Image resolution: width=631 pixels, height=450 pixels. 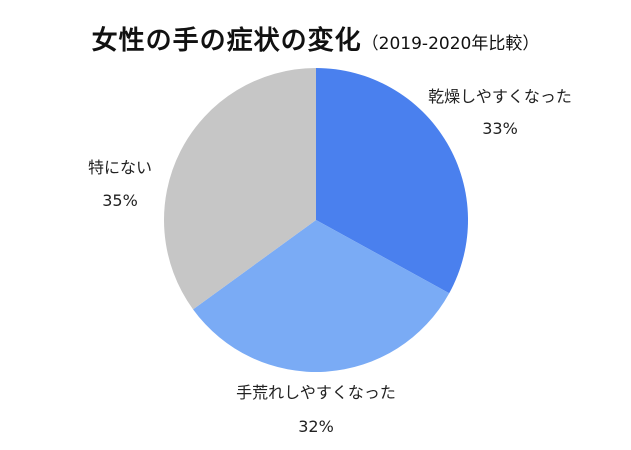 I want to click on pie-slice-label-1: 乾燥しやすくなった, so click(x=500, y=96).